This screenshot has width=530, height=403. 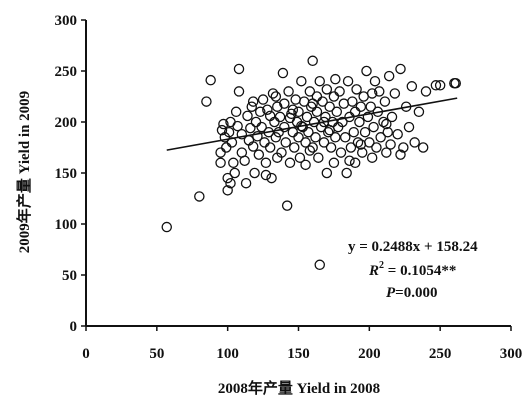 I want to click on x-tick-label: 150, so click(x=298, y=354).